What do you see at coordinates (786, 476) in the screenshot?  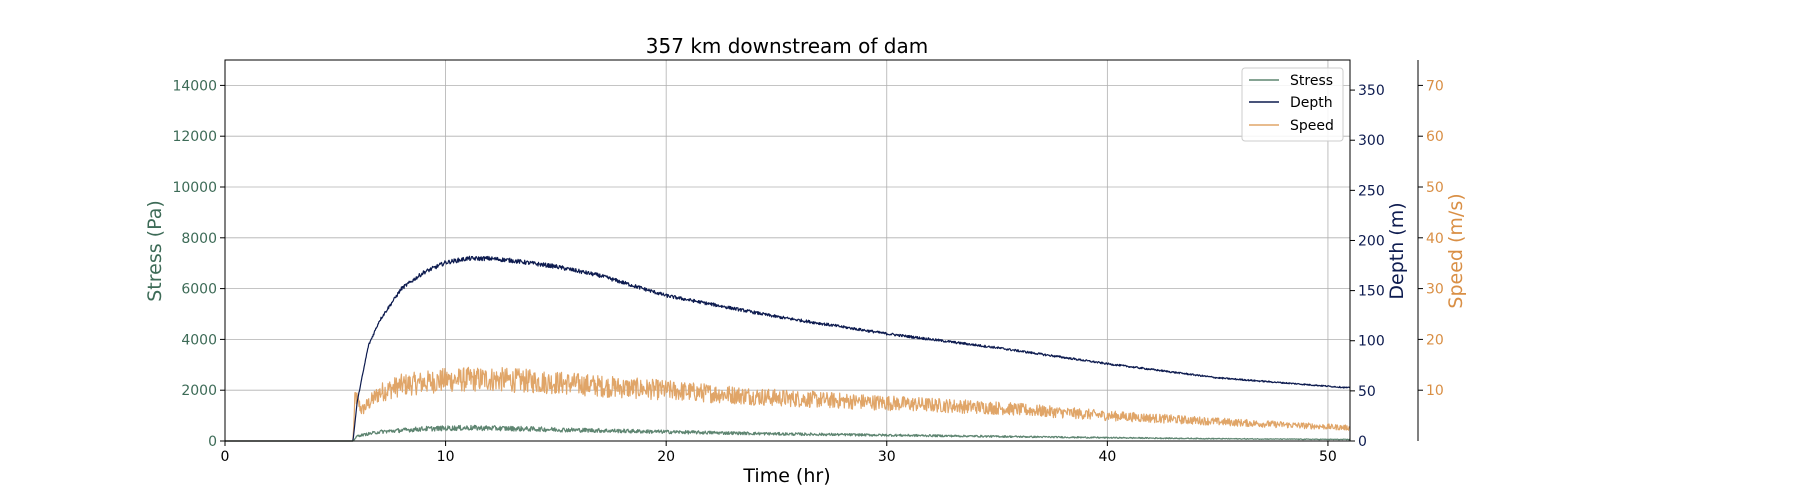 I see `x-axis-label: Time (hr)` at bounding box center [786, 476].